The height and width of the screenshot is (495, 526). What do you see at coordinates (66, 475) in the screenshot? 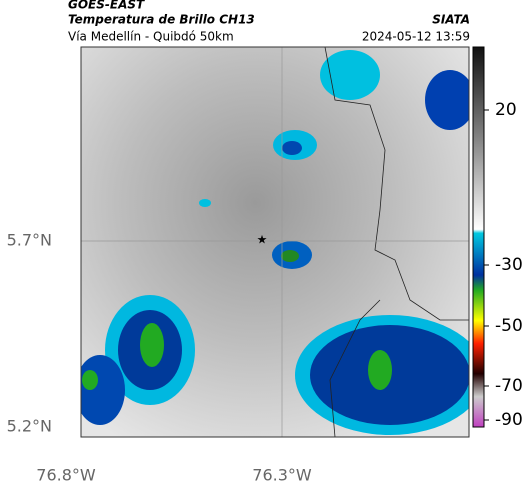
I see `lon-label: 76.8°W` at bounding box center [66, 475].